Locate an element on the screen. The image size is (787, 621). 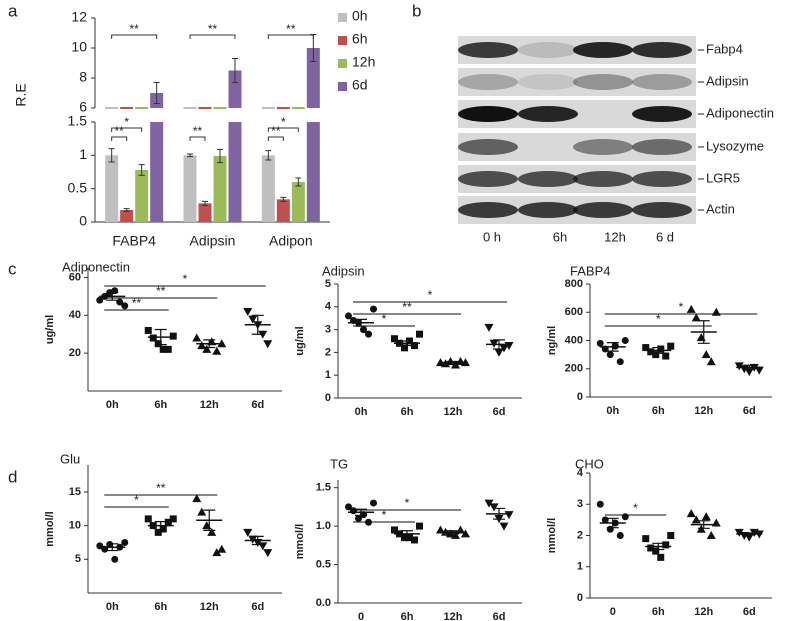
y-tick-label: 3 is located at coordinates (580, 504).